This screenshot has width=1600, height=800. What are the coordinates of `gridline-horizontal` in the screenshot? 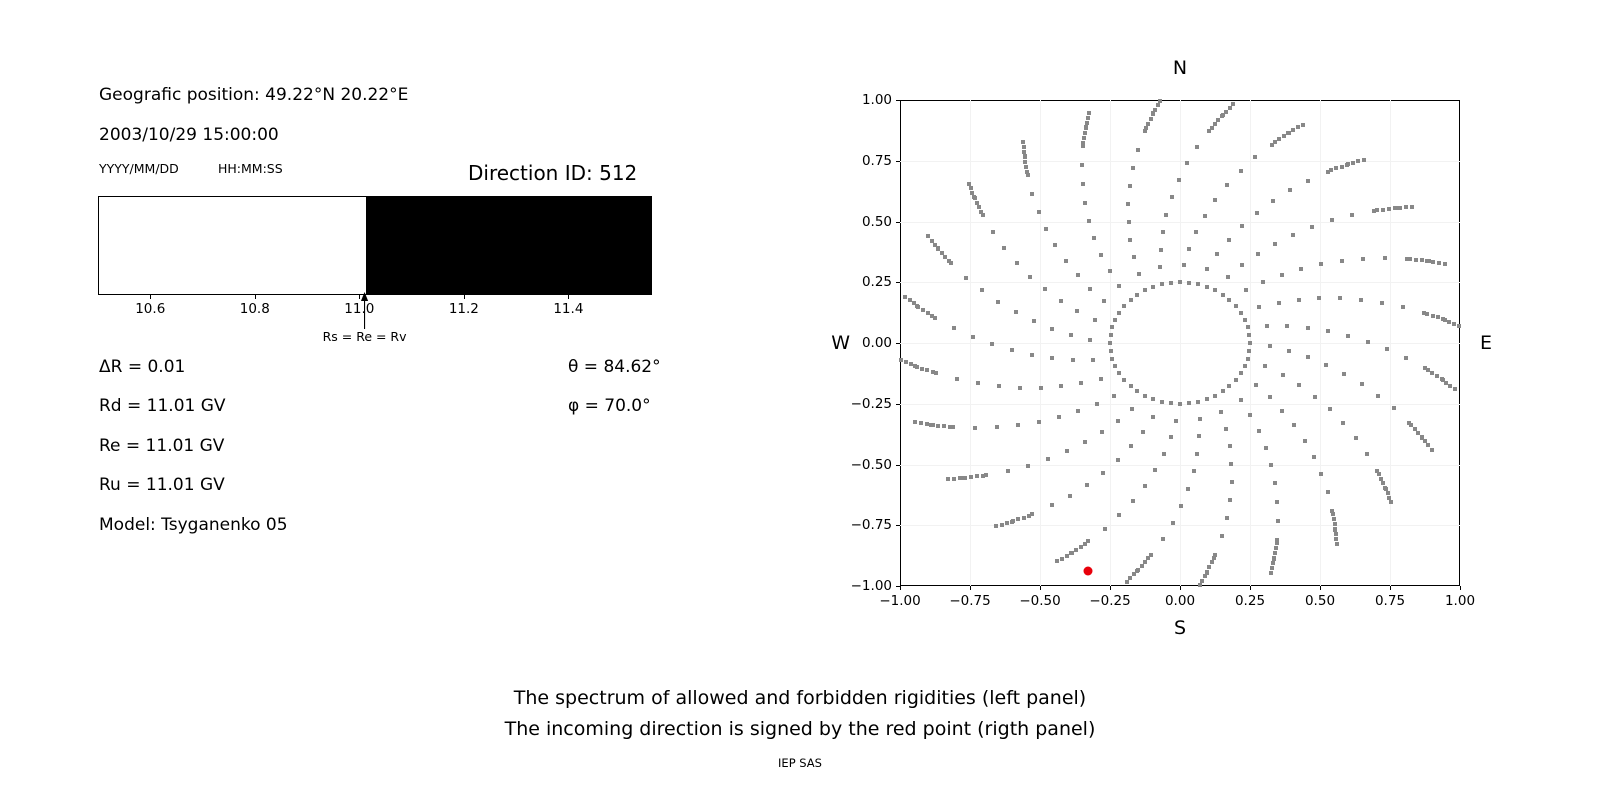 It's located at (1180, 465).